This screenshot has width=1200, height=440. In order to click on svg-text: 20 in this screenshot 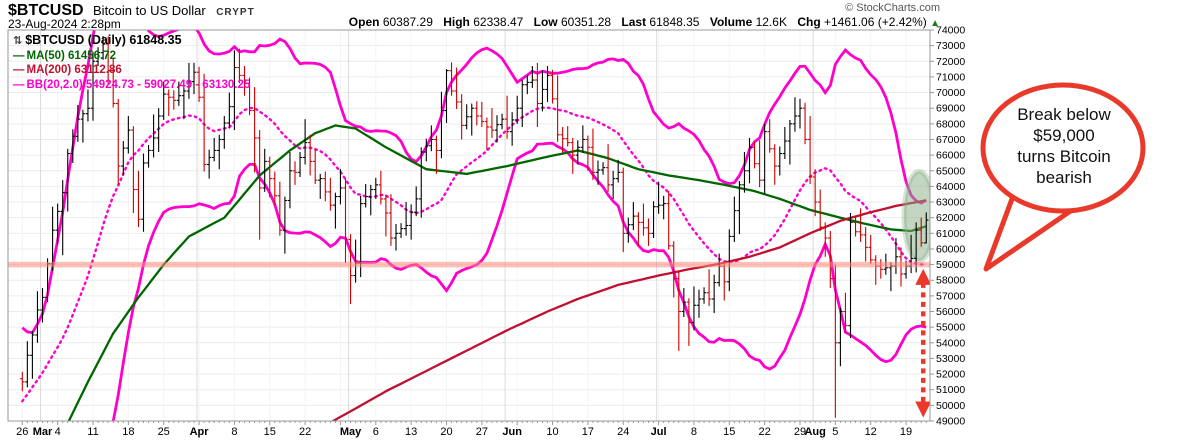, I will do `click(446, 432)`.